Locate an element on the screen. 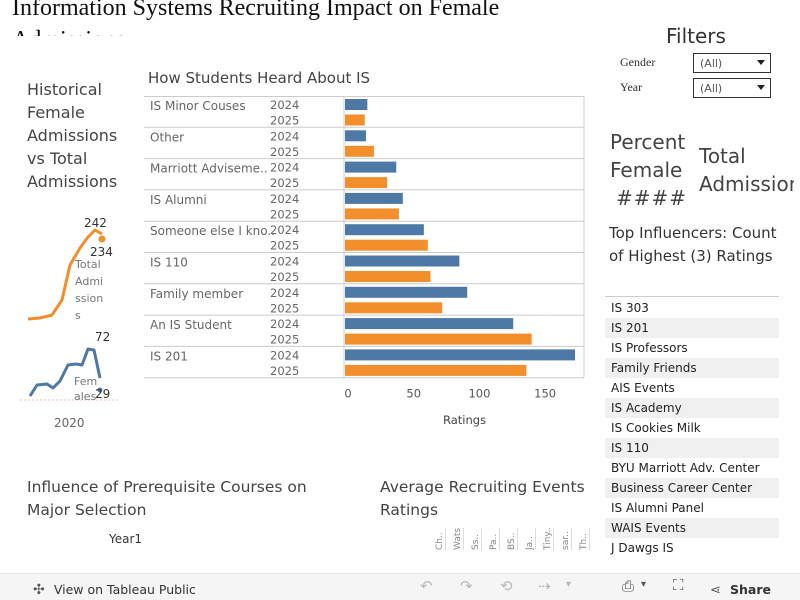 Image resolution: width=800 pixels, height=600 pixels. tableau-logo-icon: ✣ is located at coordinates (39, 590).